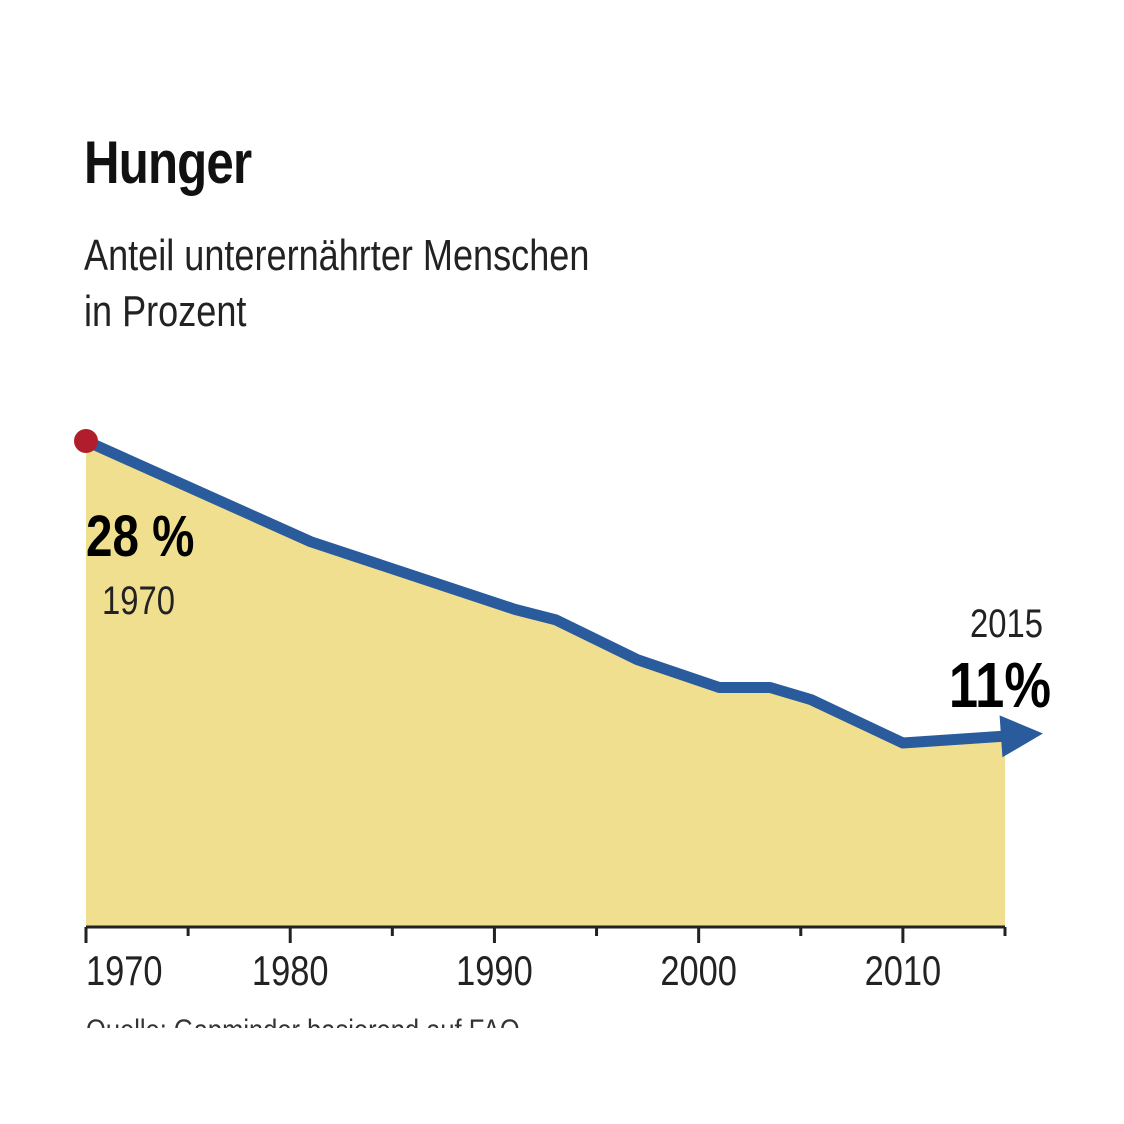 This screenshot has height=1124, width=1124. What do you see at coordinates (86, 441) in the screenshot?
I see `start-point-marker` at bounding box center [86, 441].